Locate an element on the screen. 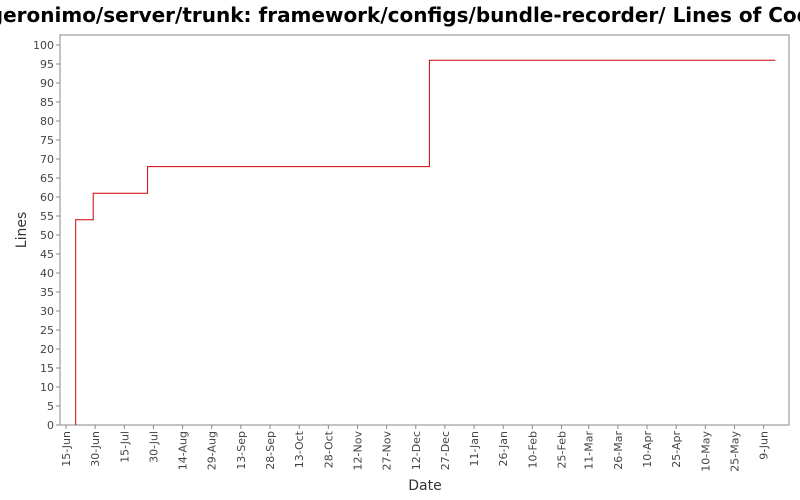 The width and height of the screenshot is (800, 500). y-axis-label: Lines is located at coordinates (22, 230).